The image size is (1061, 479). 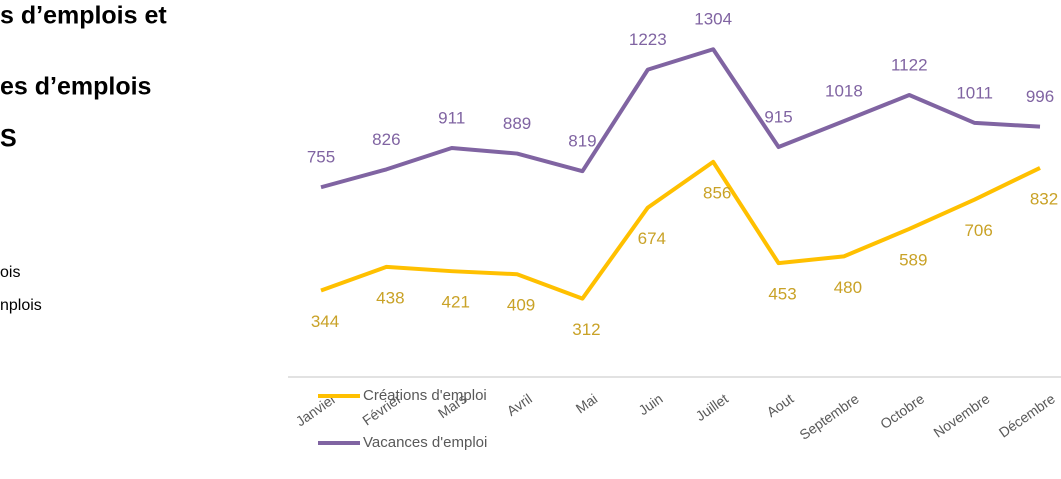 I want to click on data-label: 819, so click(x=582, y=141).